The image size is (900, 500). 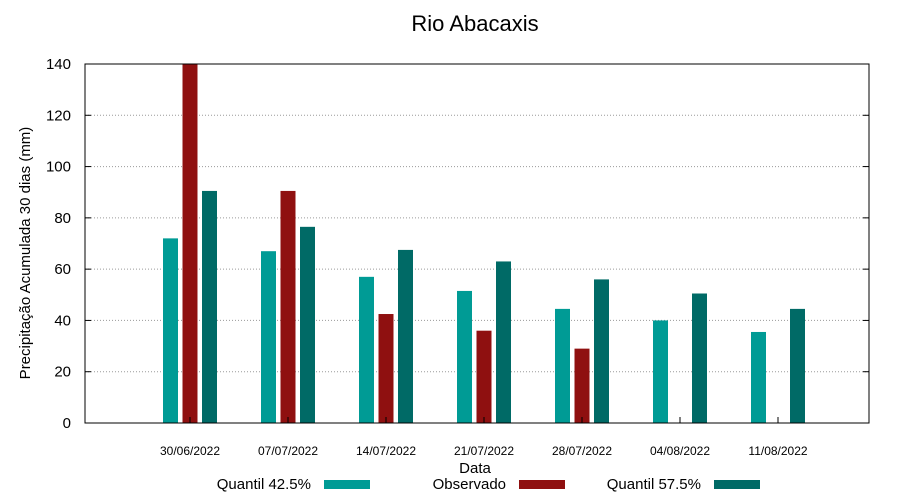 What do you see at coordinates (503, 342) in the screenshot?
I see `bar-quantil-57-5--3` at bounding box center [503, 342].